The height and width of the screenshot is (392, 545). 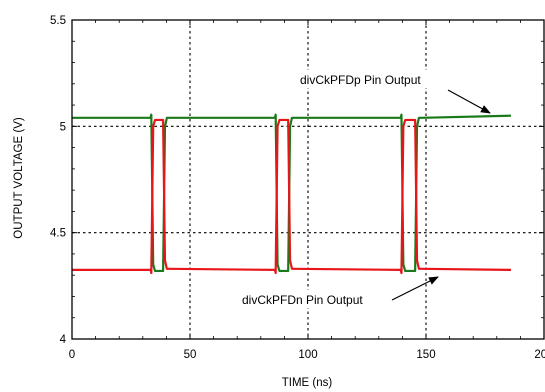 What do you see at coordinates (425, 355) in the screenshot?
I see `x-tick-label: 150` at bounding box center [425, 355].